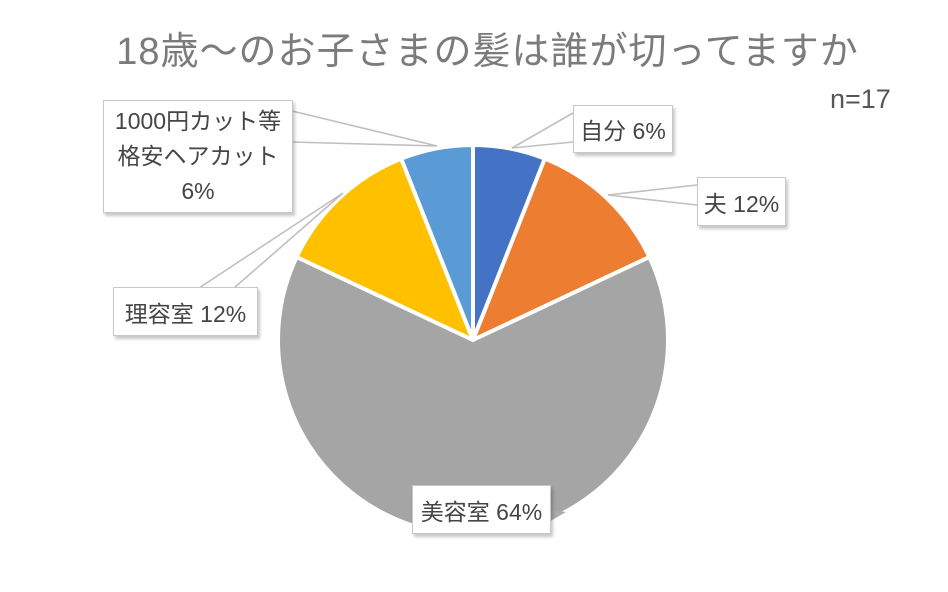  Describe the element at coordinates (271, 240) in the screenshot. I see `leader-line-barber` at that location.